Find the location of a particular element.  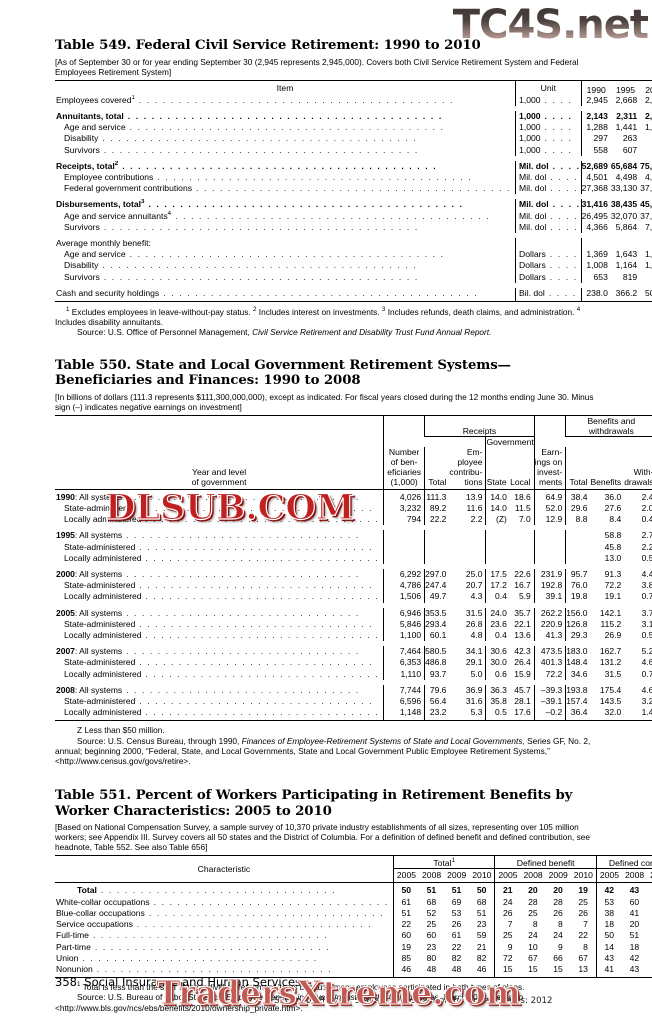

cell-value: 6,353 is located at coordinates (404, 663).